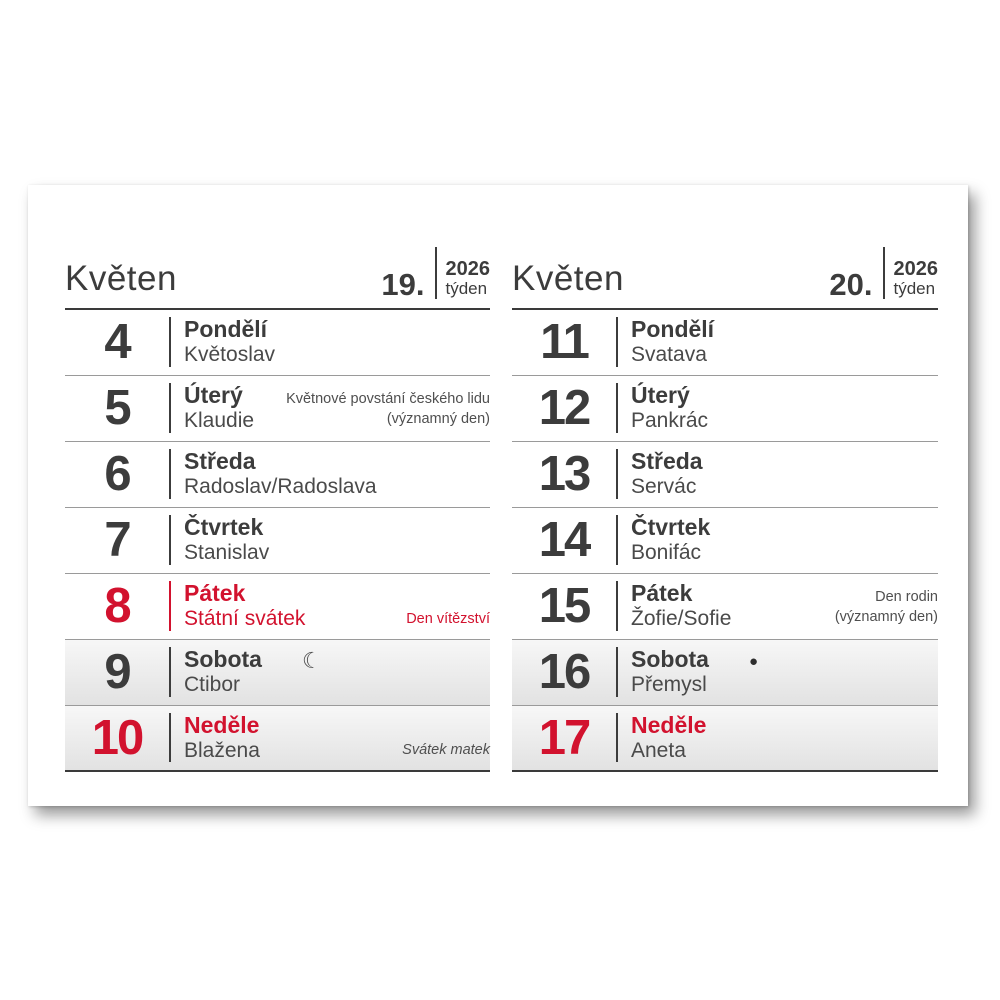  Describe the element at coordinates (658, 751) in the screenshot. I see `name-day: Aneta` at that location.